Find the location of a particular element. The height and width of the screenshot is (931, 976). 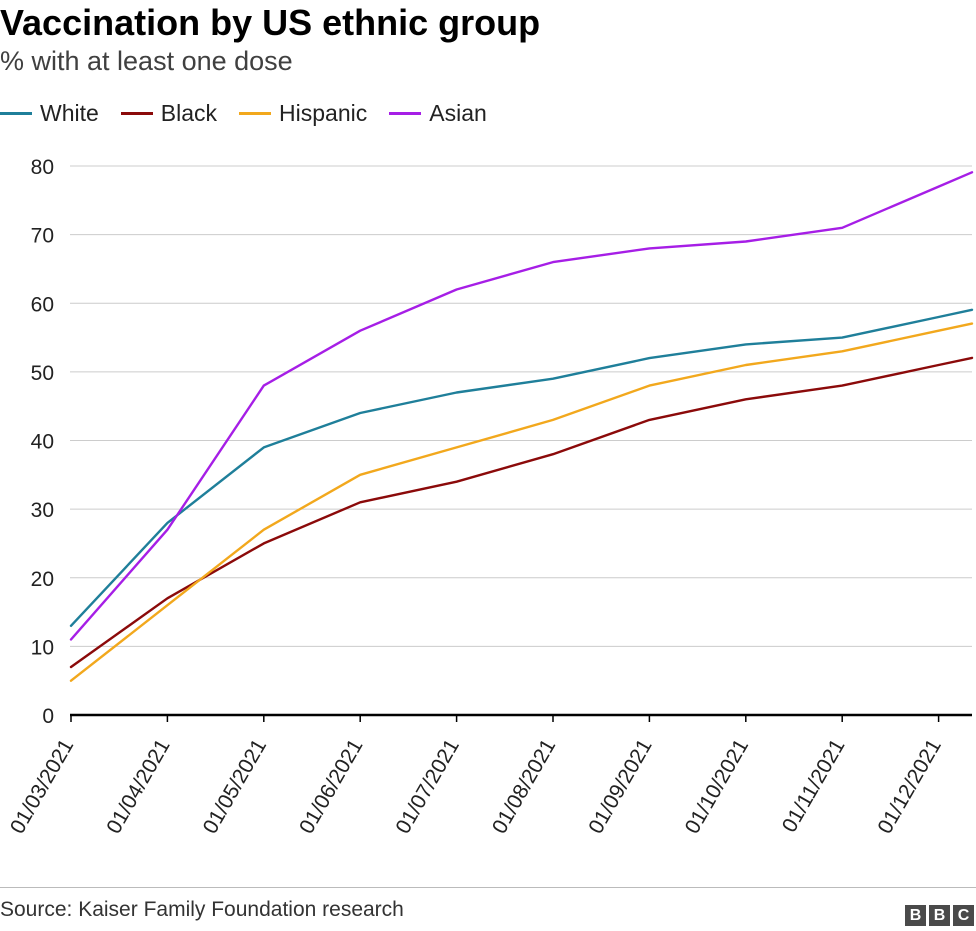

legend-swatch-black is located at coordinates (136, 113).